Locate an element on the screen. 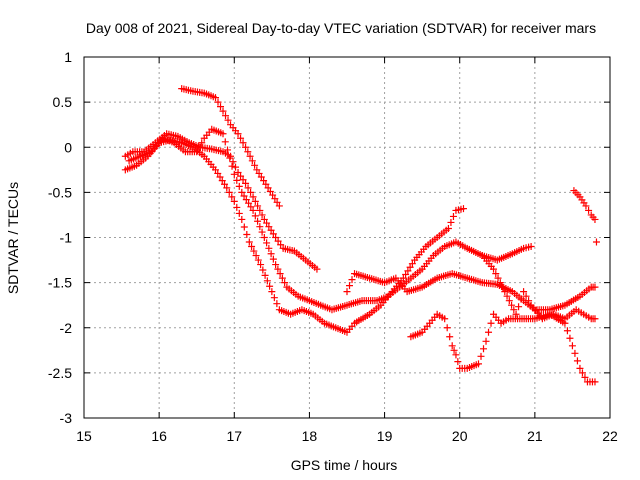 This screenshot has width=640, height=480. x-tick-label: 22 is located at coordinates (610, 436).